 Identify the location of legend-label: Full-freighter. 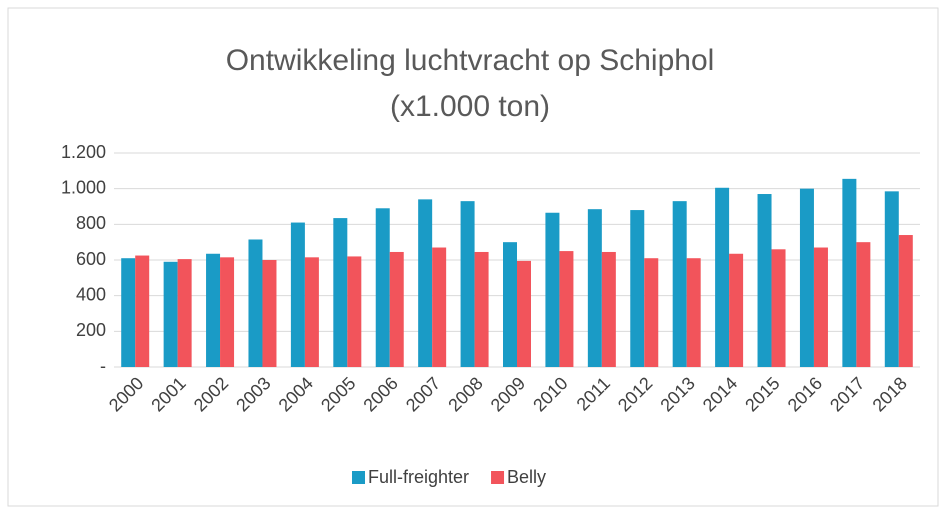
(418, 477).